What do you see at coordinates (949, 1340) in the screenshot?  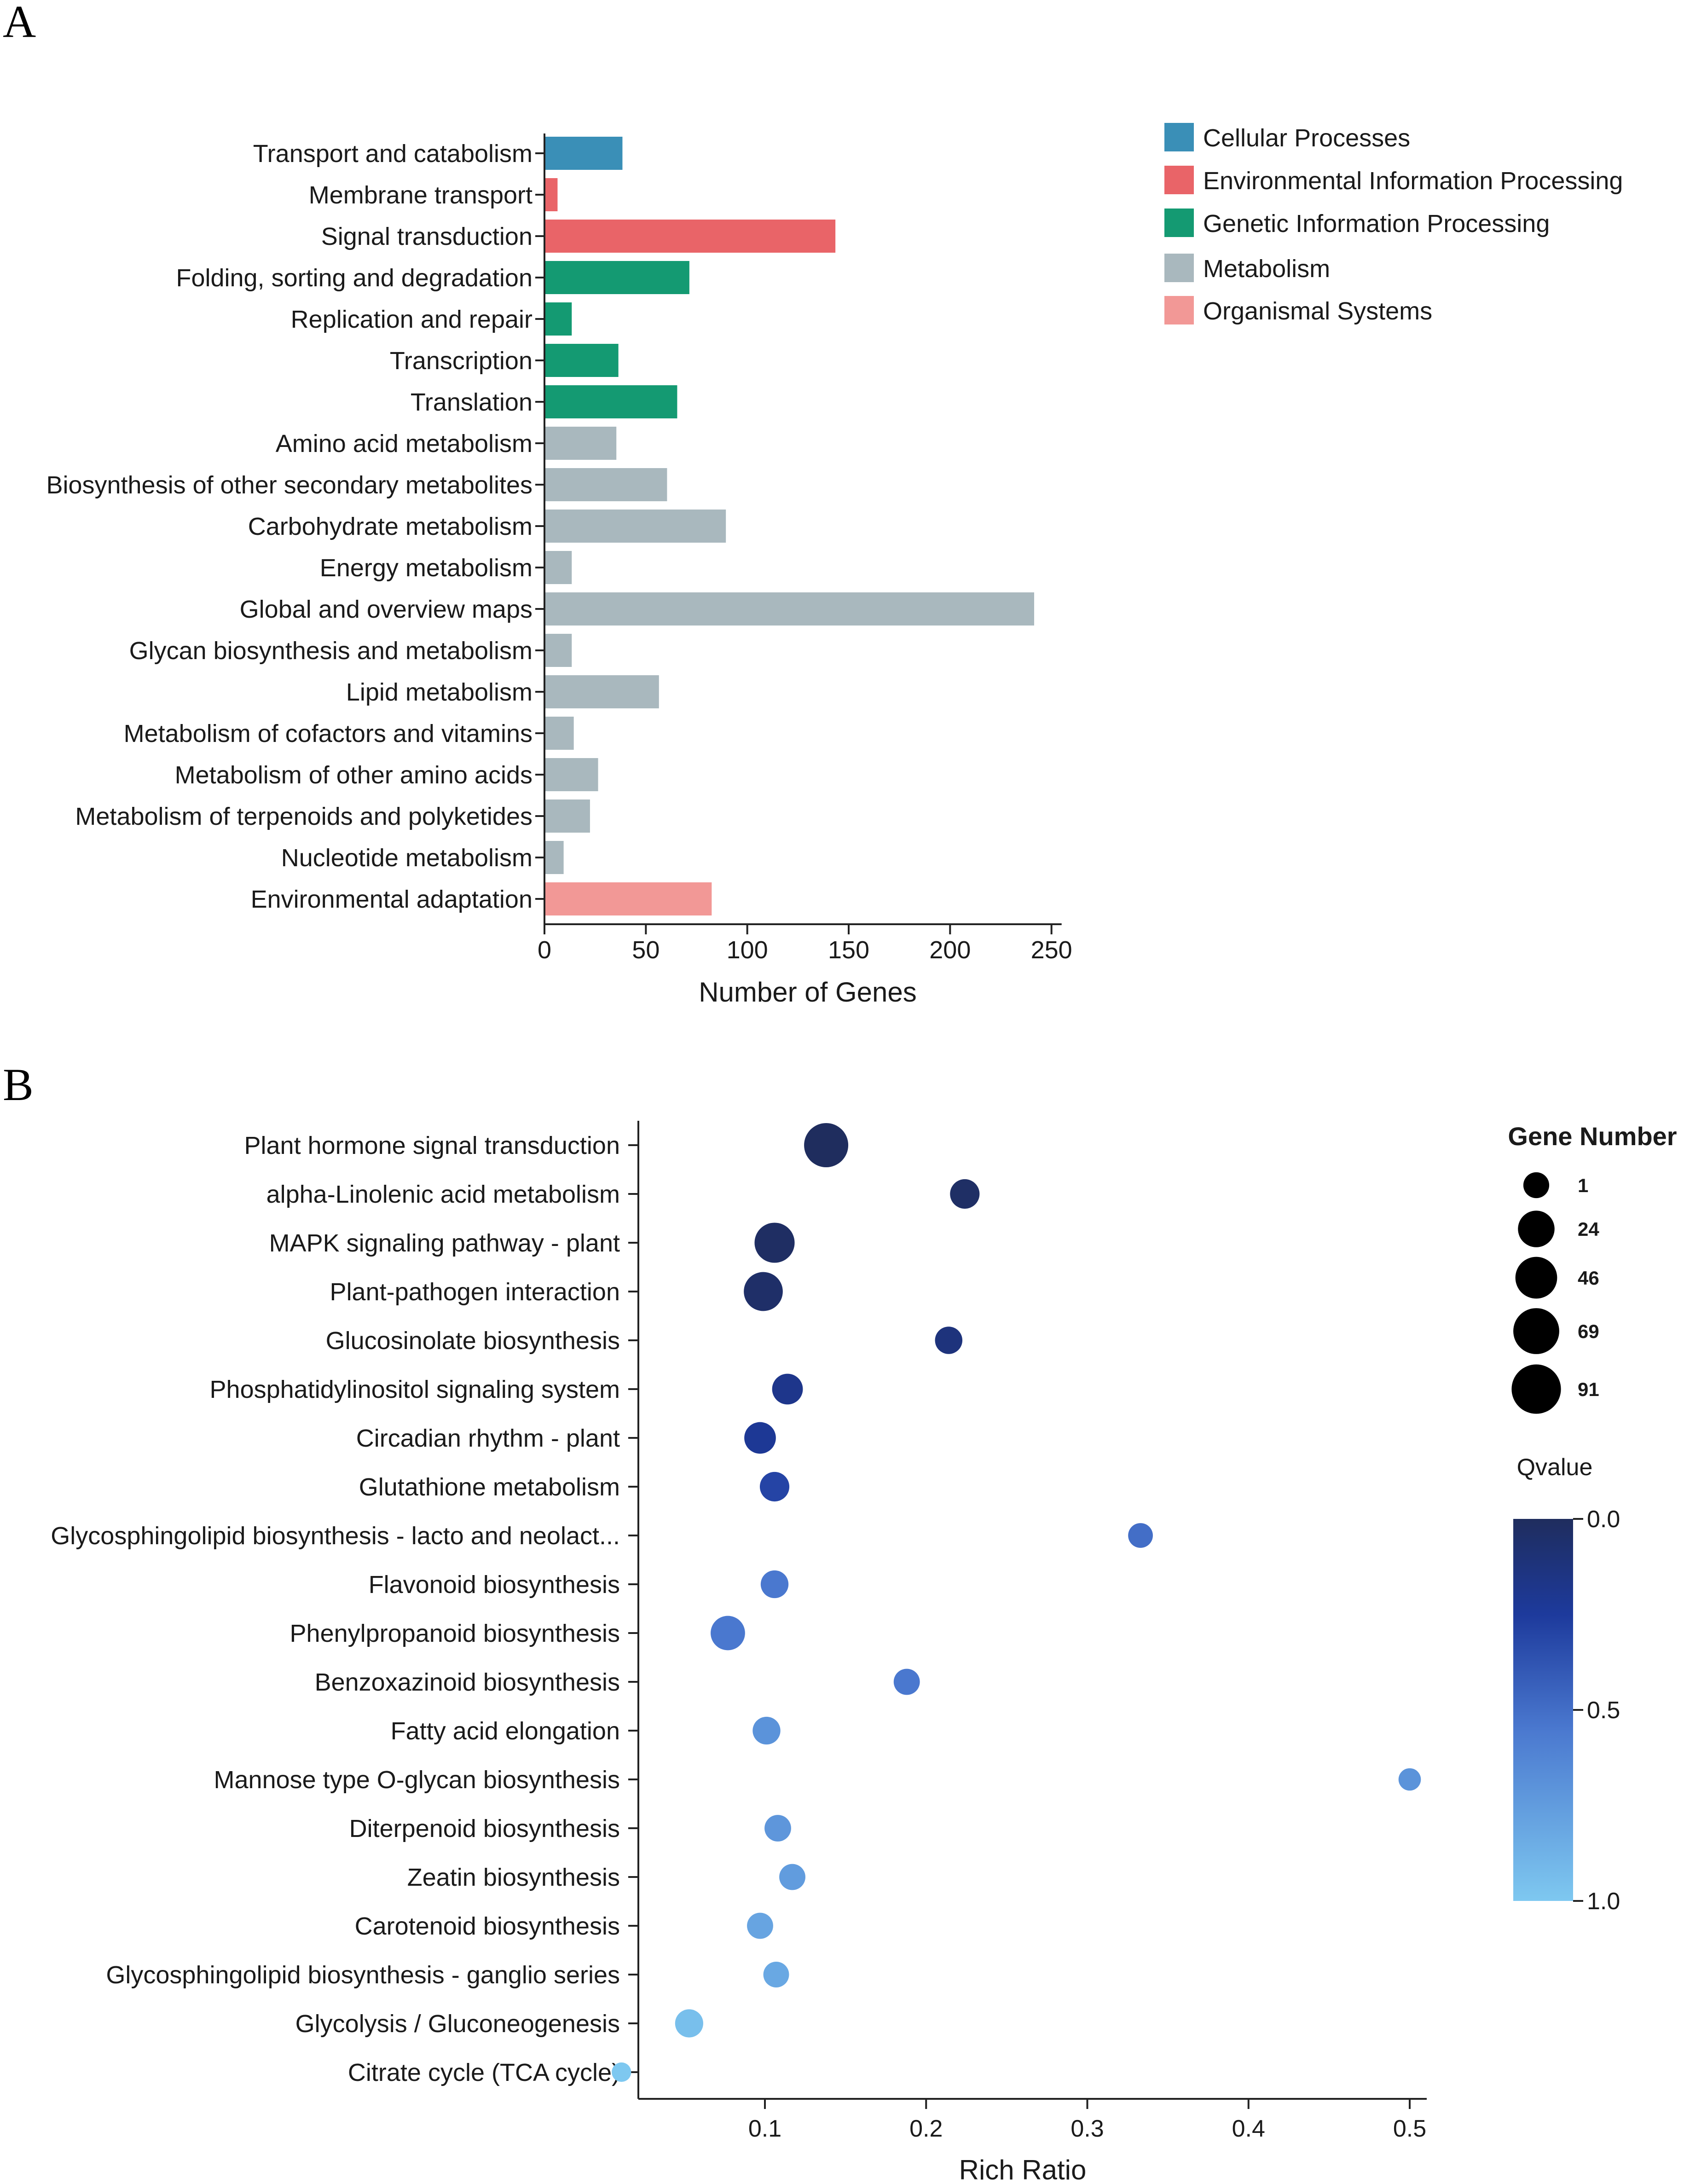 I see `bubble-point-glucosinolate-biosynthesis` at bounding box center [949, 1340].